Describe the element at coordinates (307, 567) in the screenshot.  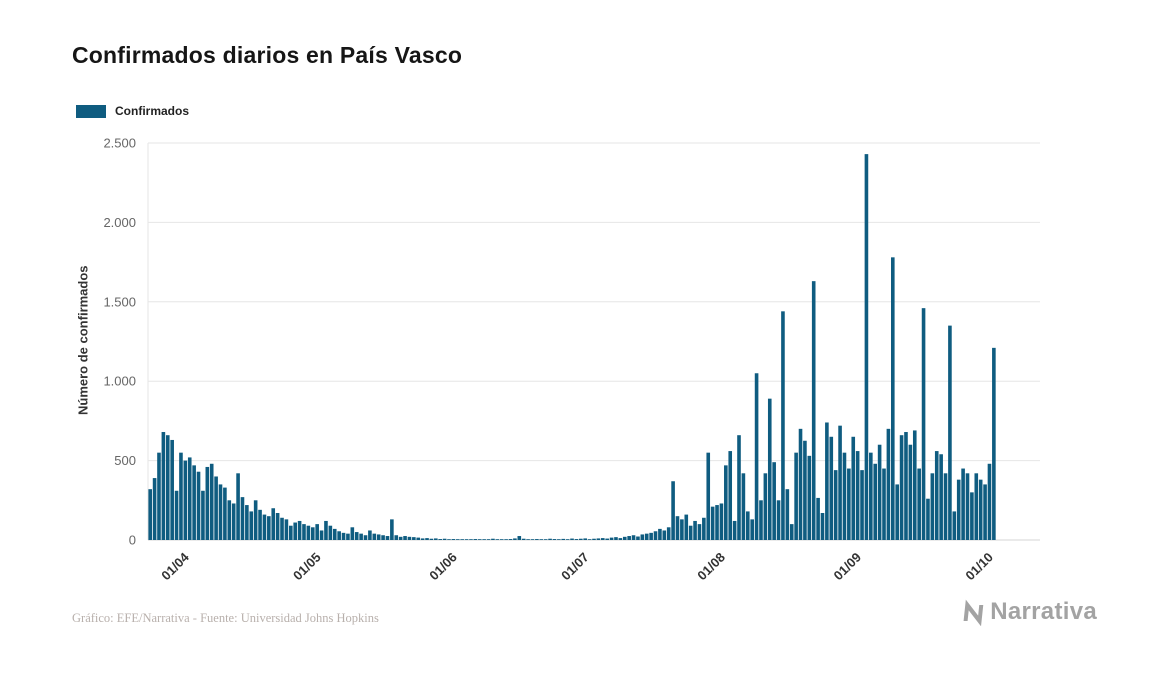
I see `x-tick-label: 01/05` at that location.